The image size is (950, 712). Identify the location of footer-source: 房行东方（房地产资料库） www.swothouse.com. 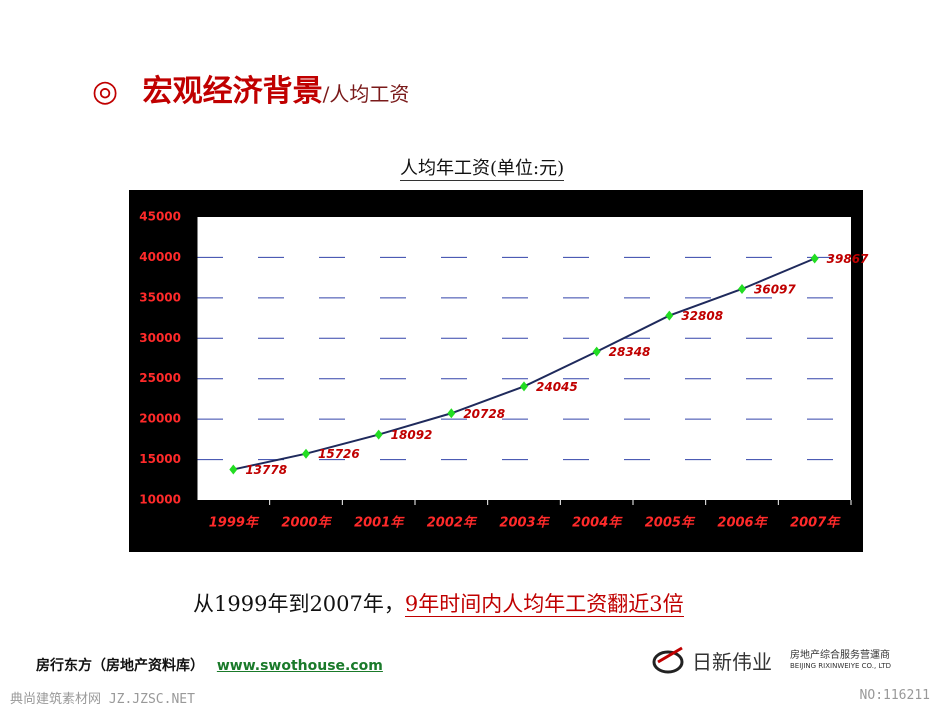
(209, 665).